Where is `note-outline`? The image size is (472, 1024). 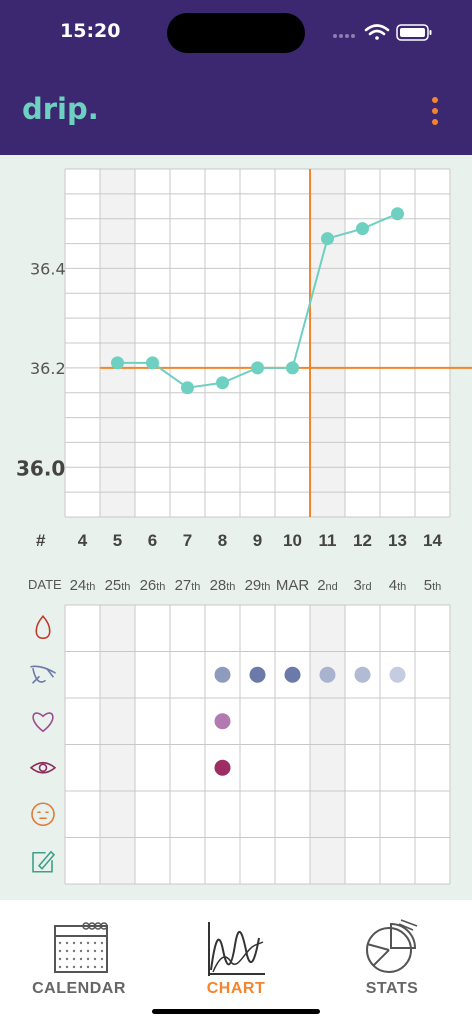
note-outline is located at coordinates (42, 862).